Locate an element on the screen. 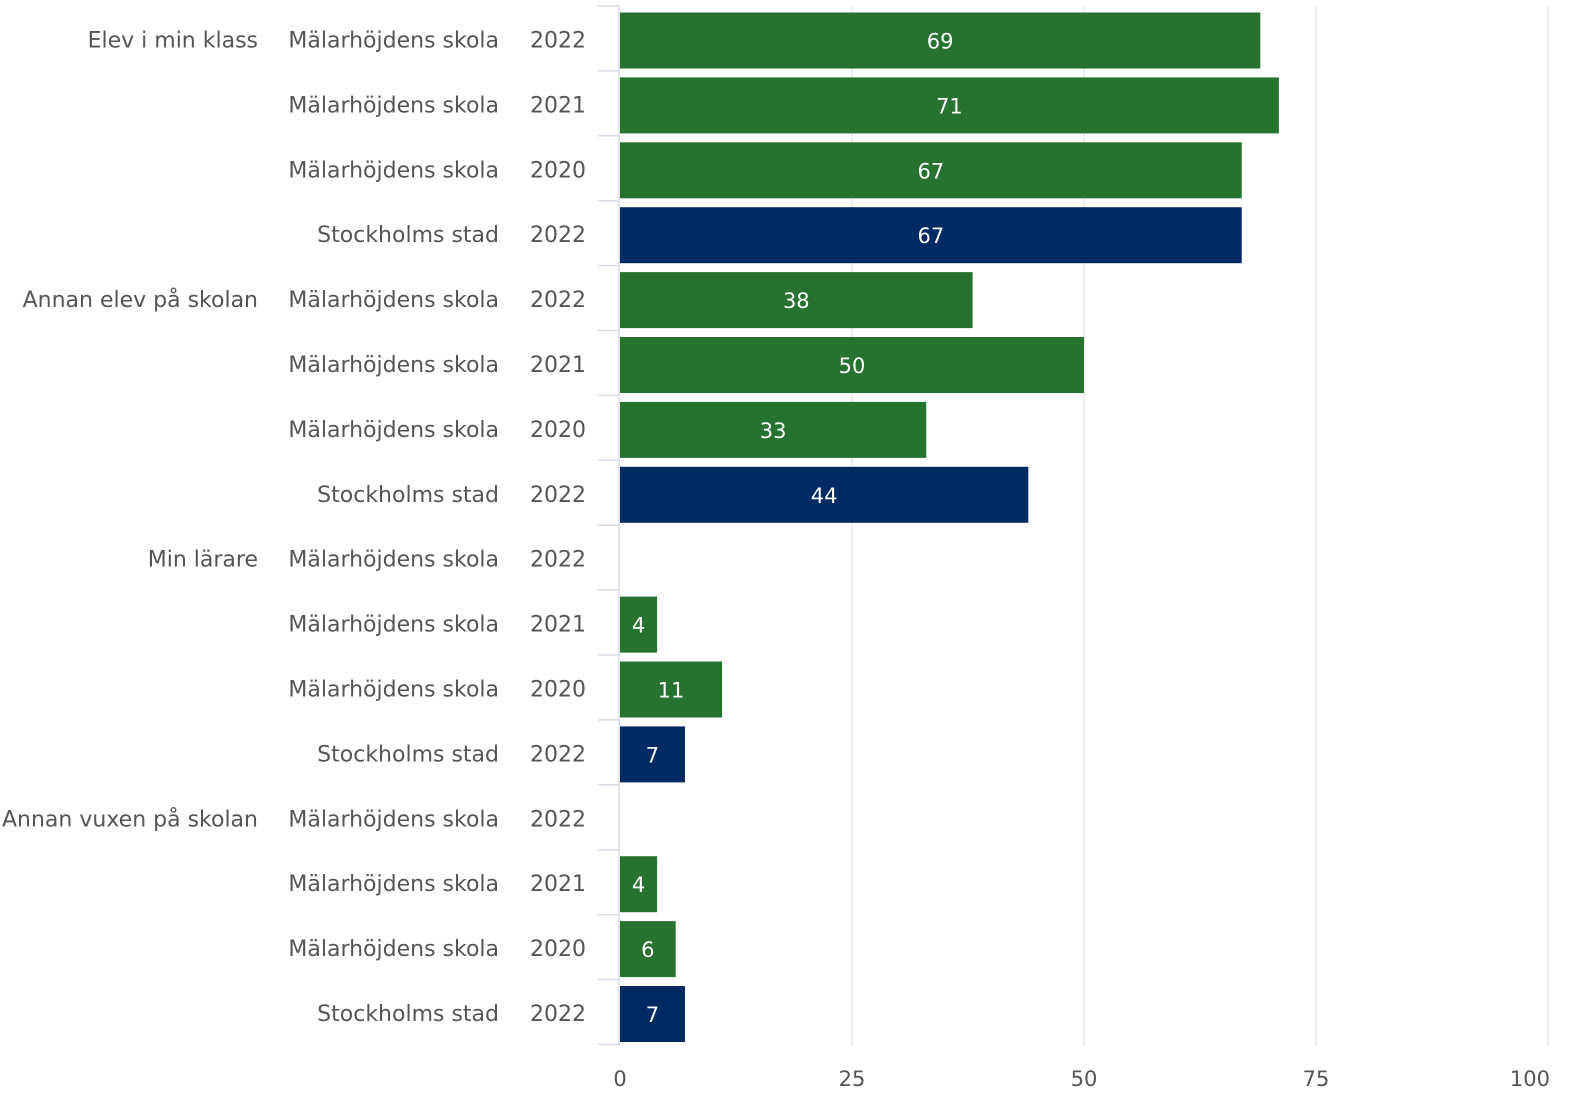  x-tick-label-0: 0 is located at coordinates (619, 1079).